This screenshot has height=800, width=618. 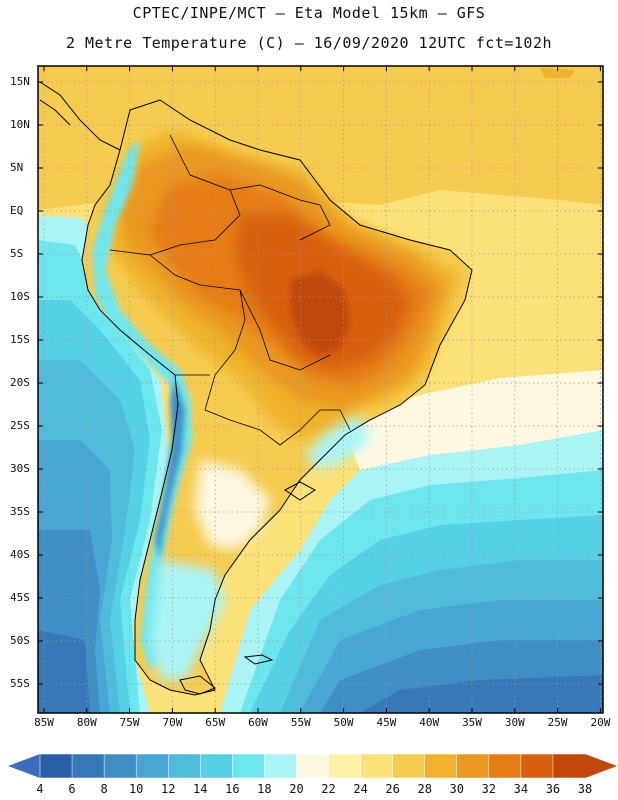 What do you see at coordinates (172, 722) in the screenshot?
I see `lon-label: 70W` at bounding box center [172, 722].